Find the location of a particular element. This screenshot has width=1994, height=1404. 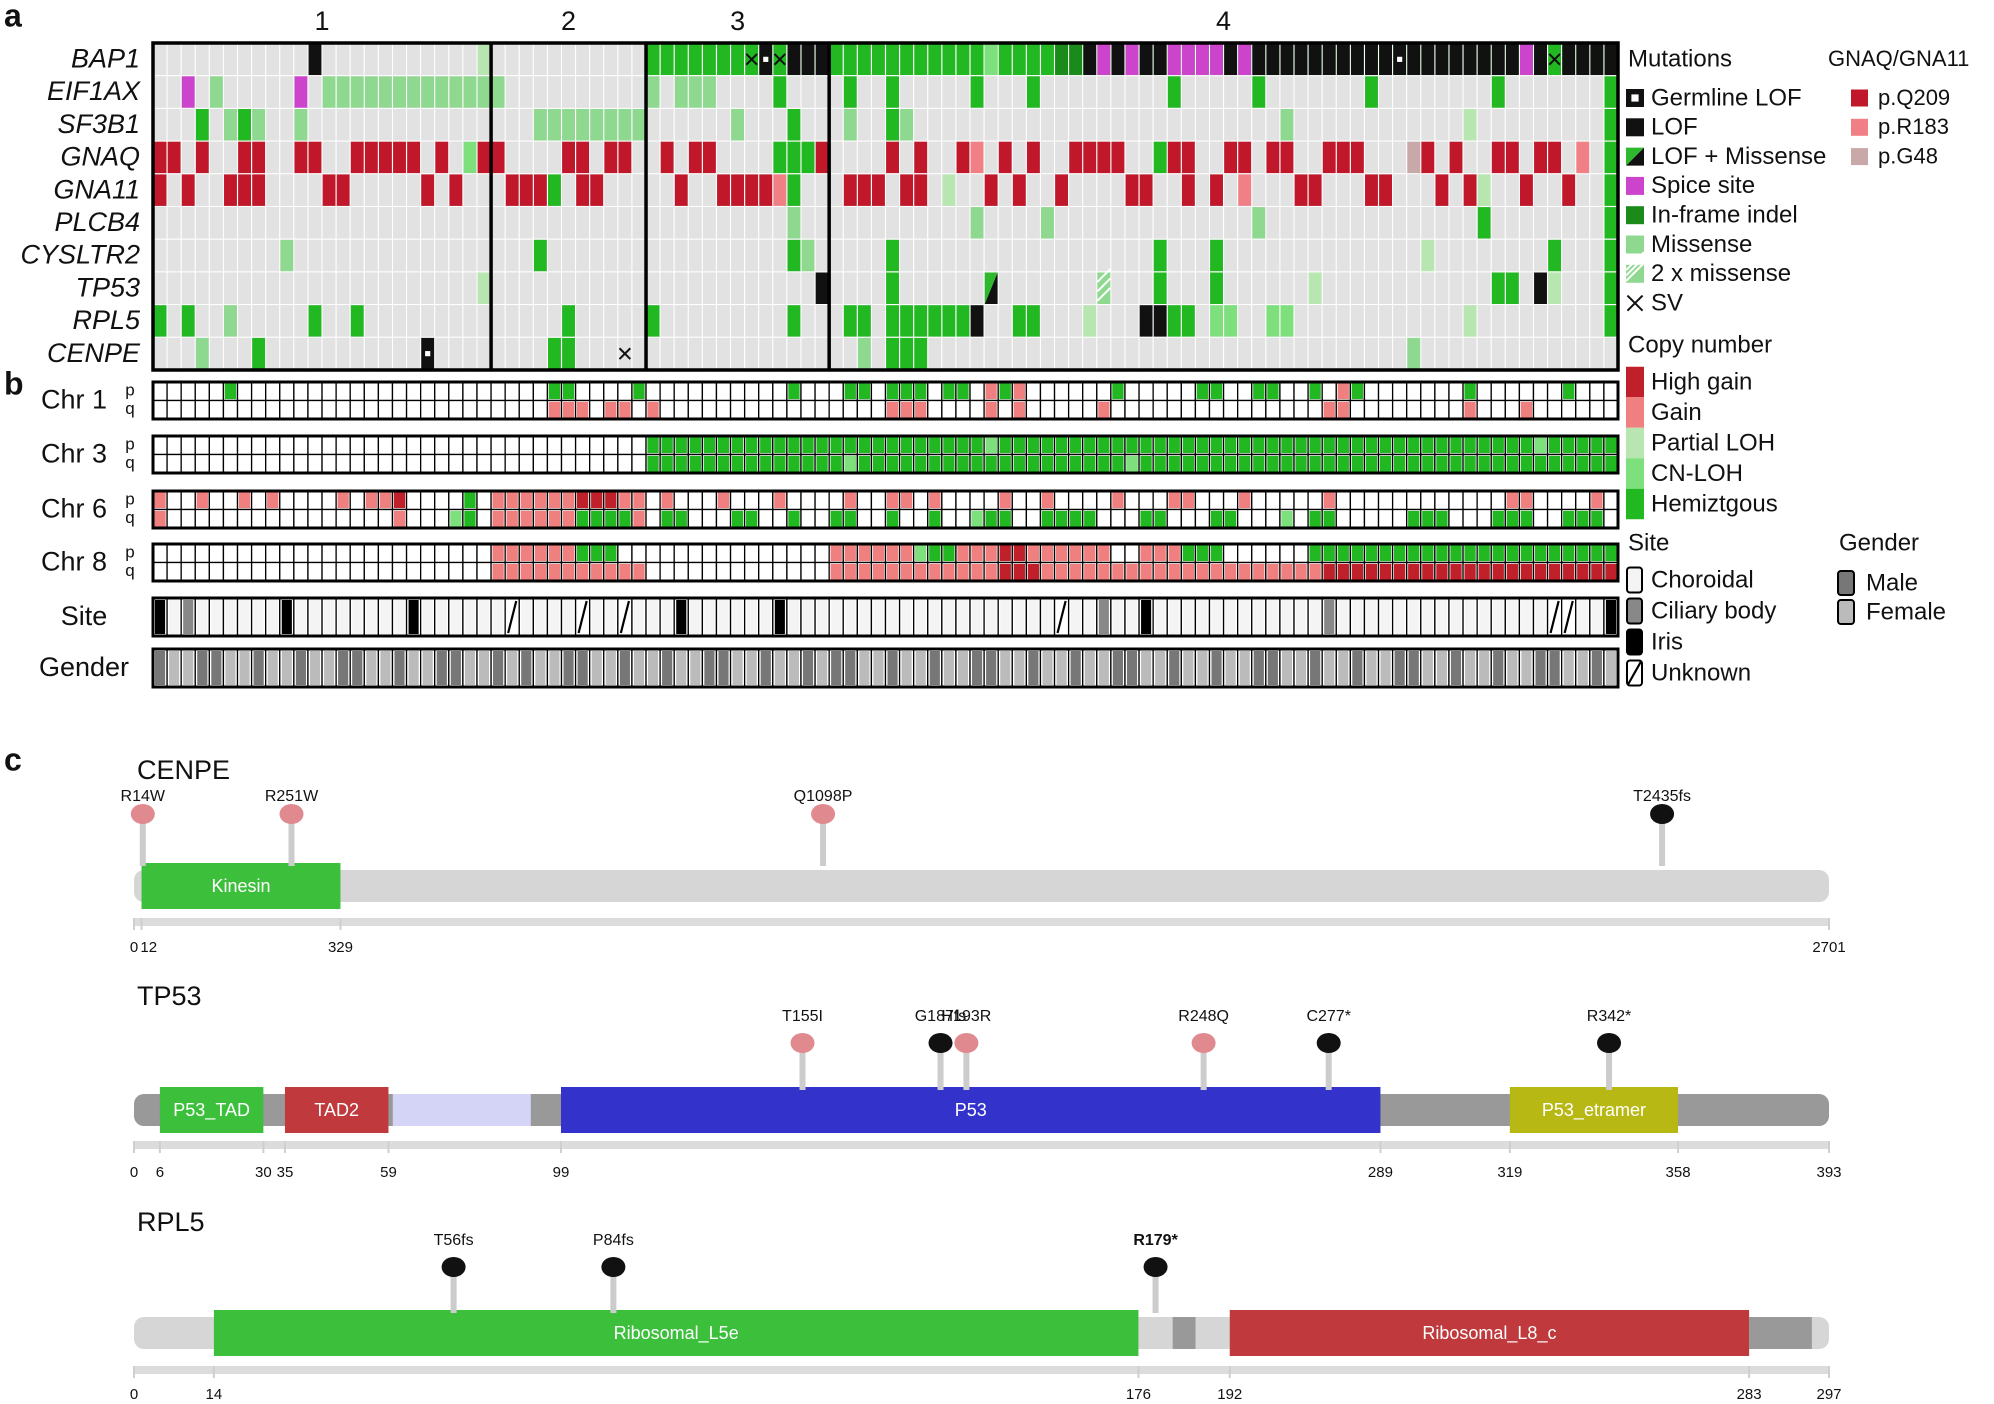

block-frame is located at coordinates (885, 562).